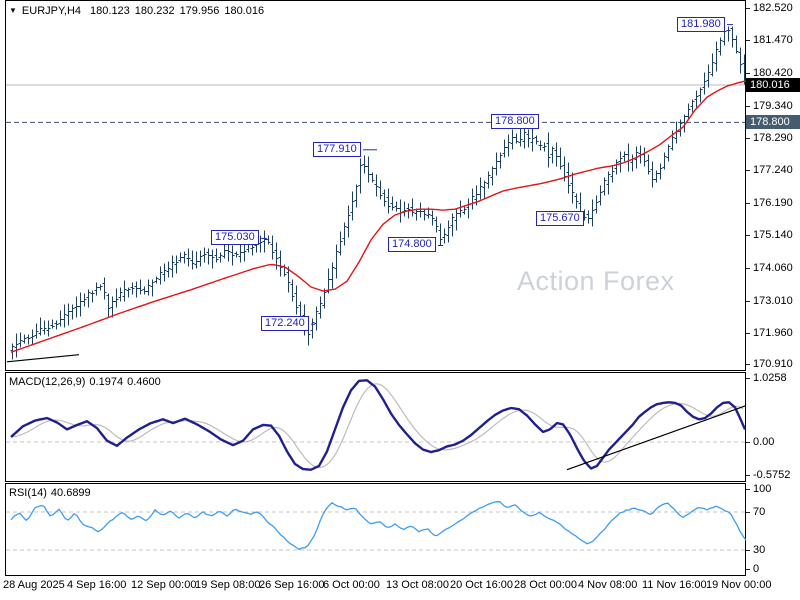 Image resolution: width=800 pixels, height=600 pixels. Describe the element at coordinates (110, 11) in the screenshot. I see `price-open: 180.123` at that location.